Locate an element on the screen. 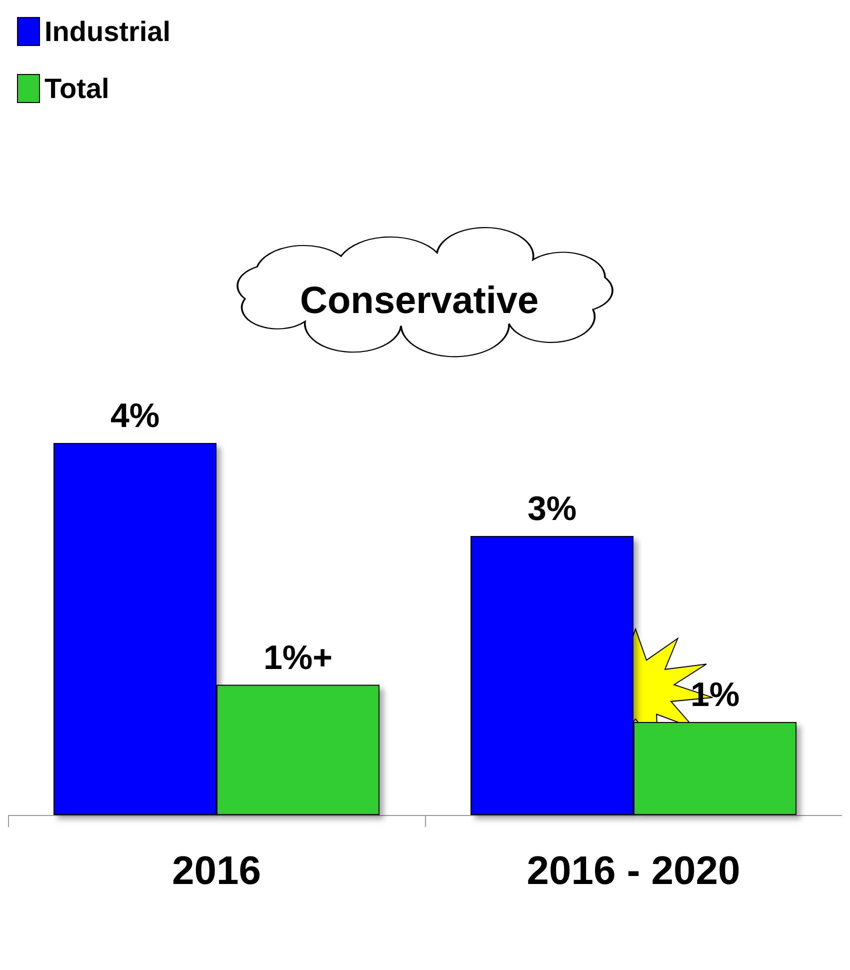  x-tick-label: 2016 - 2020 is located at coordinates (633, 871).